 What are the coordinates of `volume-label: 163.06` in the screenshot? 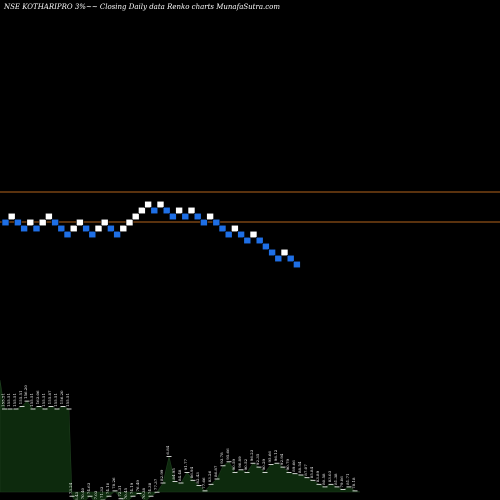 It's located at (37, 397).